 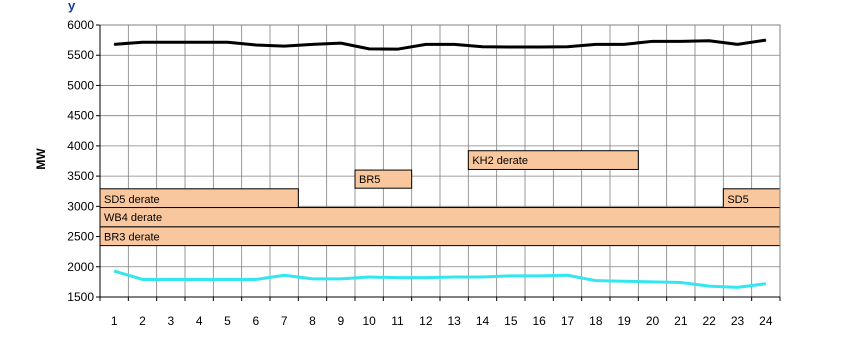 I want to click on y-tick-label: 2500, so click(x=80, y=237).